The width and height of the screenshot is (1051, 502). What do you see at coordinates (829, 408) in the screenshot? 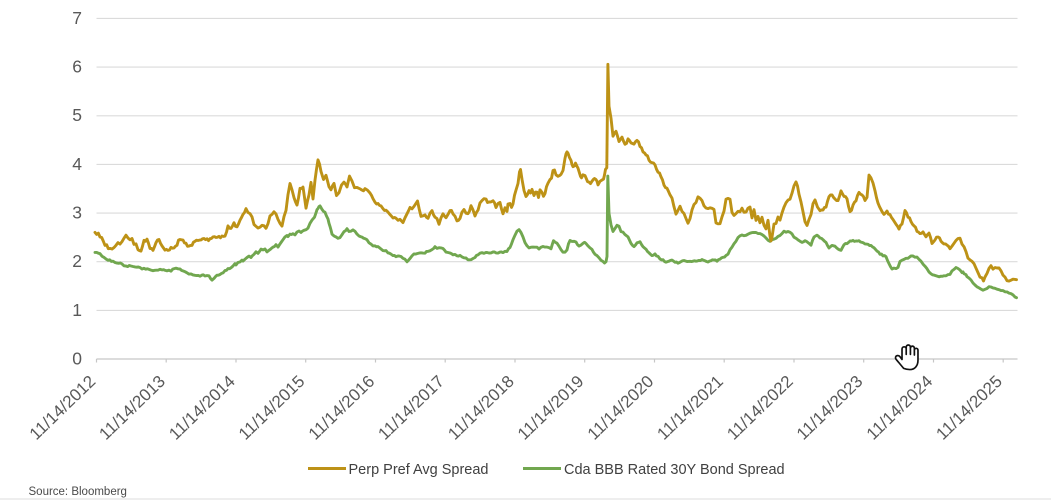
I see `svg-text: 11/14/2023` at bounding box center [829, 408].